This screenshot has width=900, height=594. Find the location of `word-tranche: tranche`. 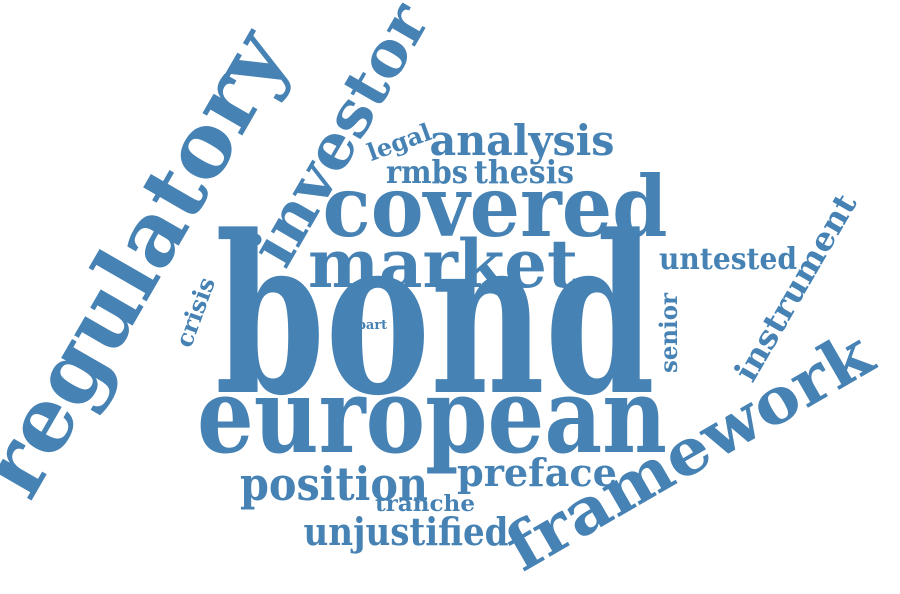

word-tranche: tranche is located at coordinates (425, 504).